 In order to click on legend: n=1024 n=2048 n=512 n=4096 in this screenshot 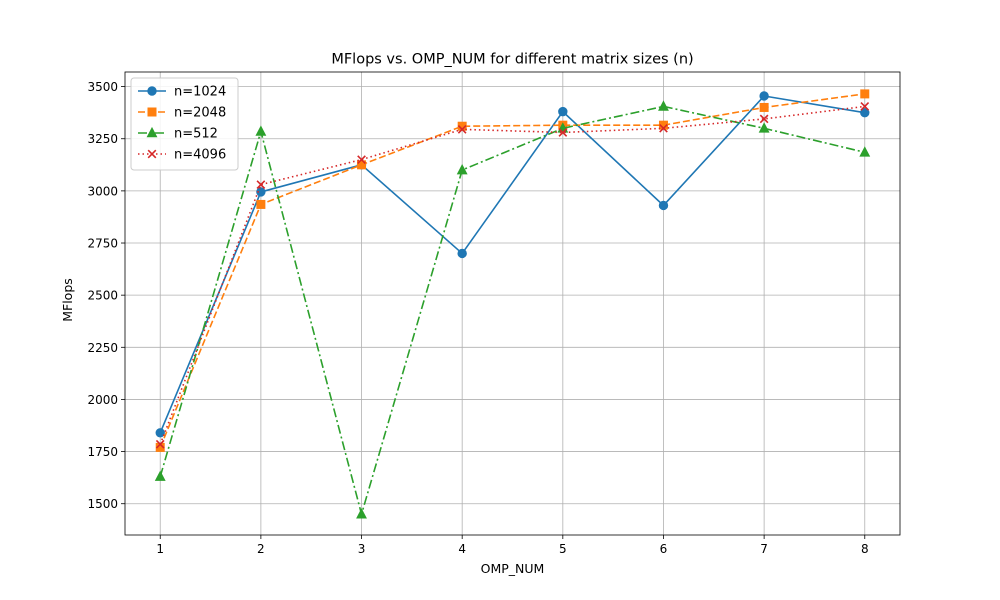, I will do `click(184, 124)`.